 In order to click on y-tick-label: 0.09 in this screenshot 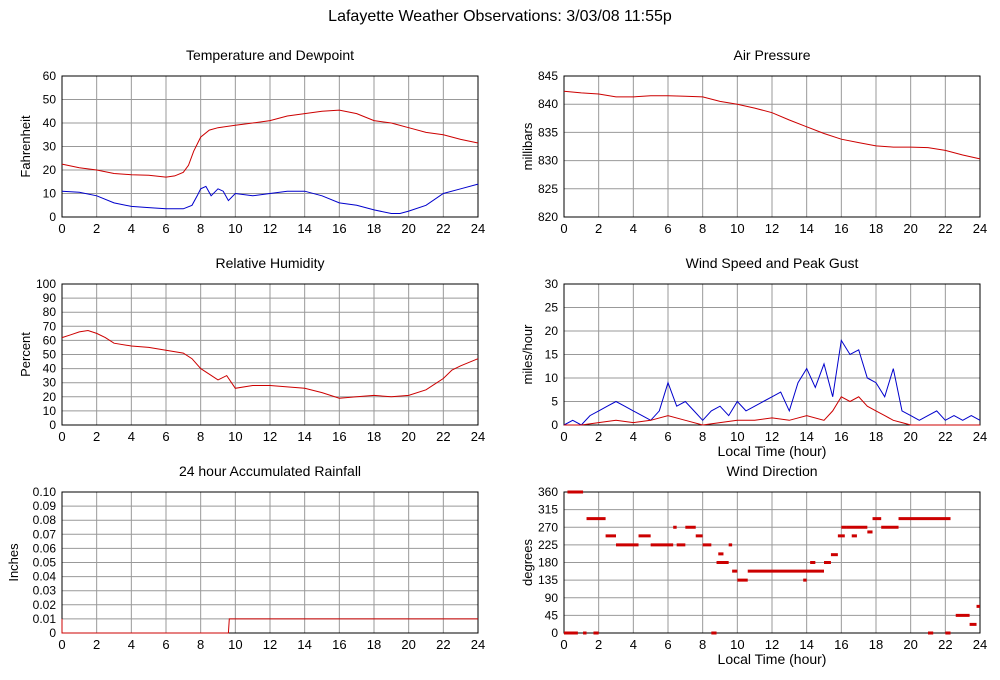, I will do `click(45, 506)`.